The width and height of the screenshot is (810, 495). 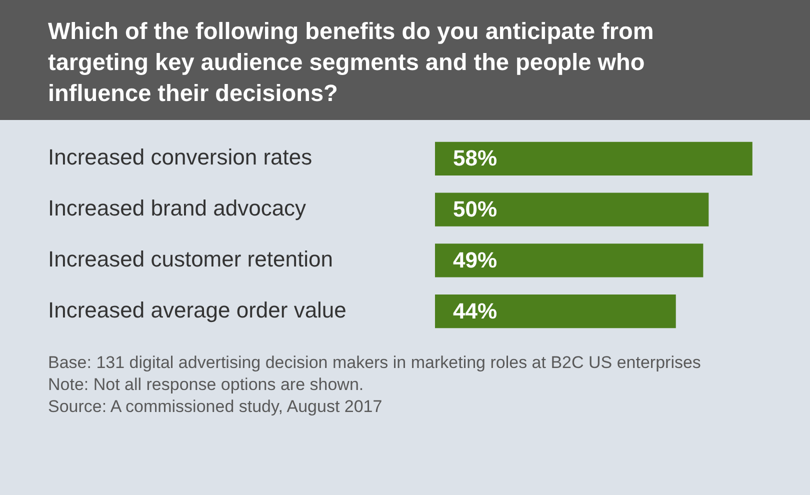 What do you see at coordinates (180, 157) in the screenshot?
I see `y-tick-label: Increased conversion rates` at bounding box center [180, 157].